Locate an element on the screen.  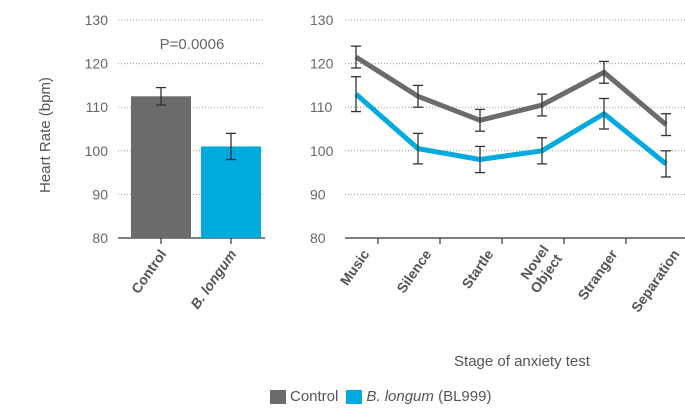
x-tick-label: Music is located at coordinates (355, 267).